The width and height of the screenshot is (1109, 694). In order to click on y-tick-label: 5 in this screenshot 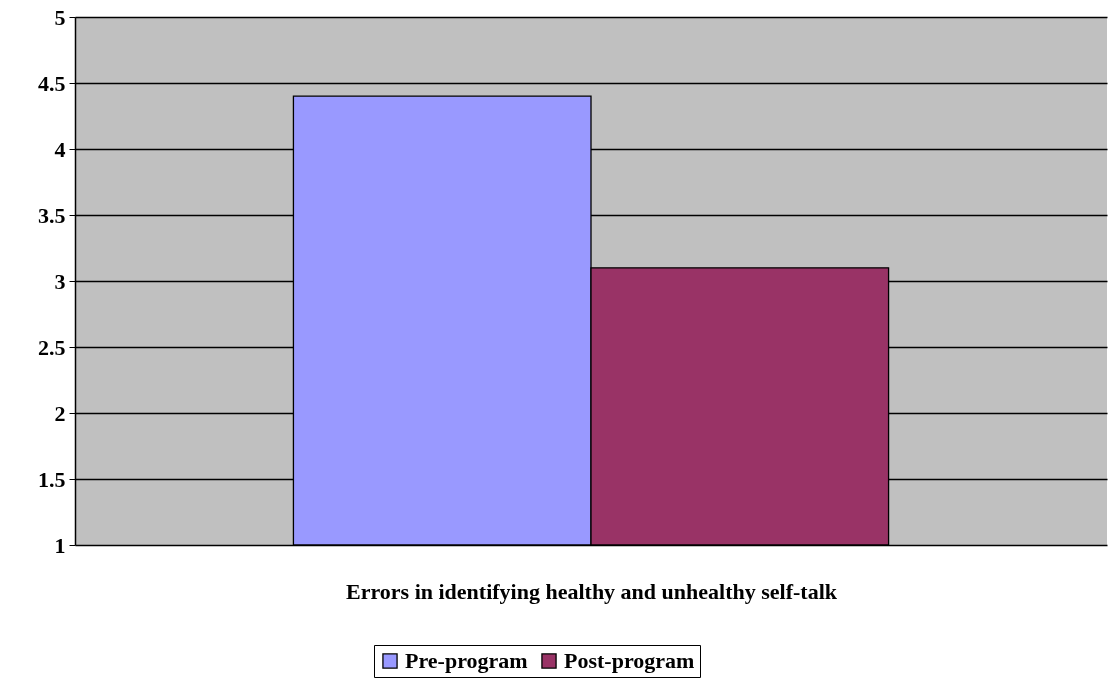, I will do `click(60, 17)`.